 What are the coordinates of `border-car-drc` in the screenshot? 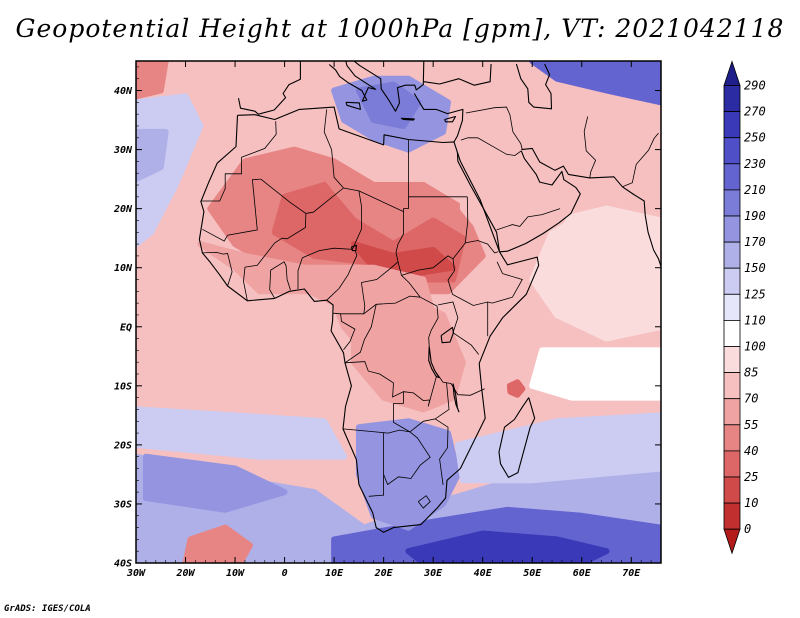 It's located at (392, 305).